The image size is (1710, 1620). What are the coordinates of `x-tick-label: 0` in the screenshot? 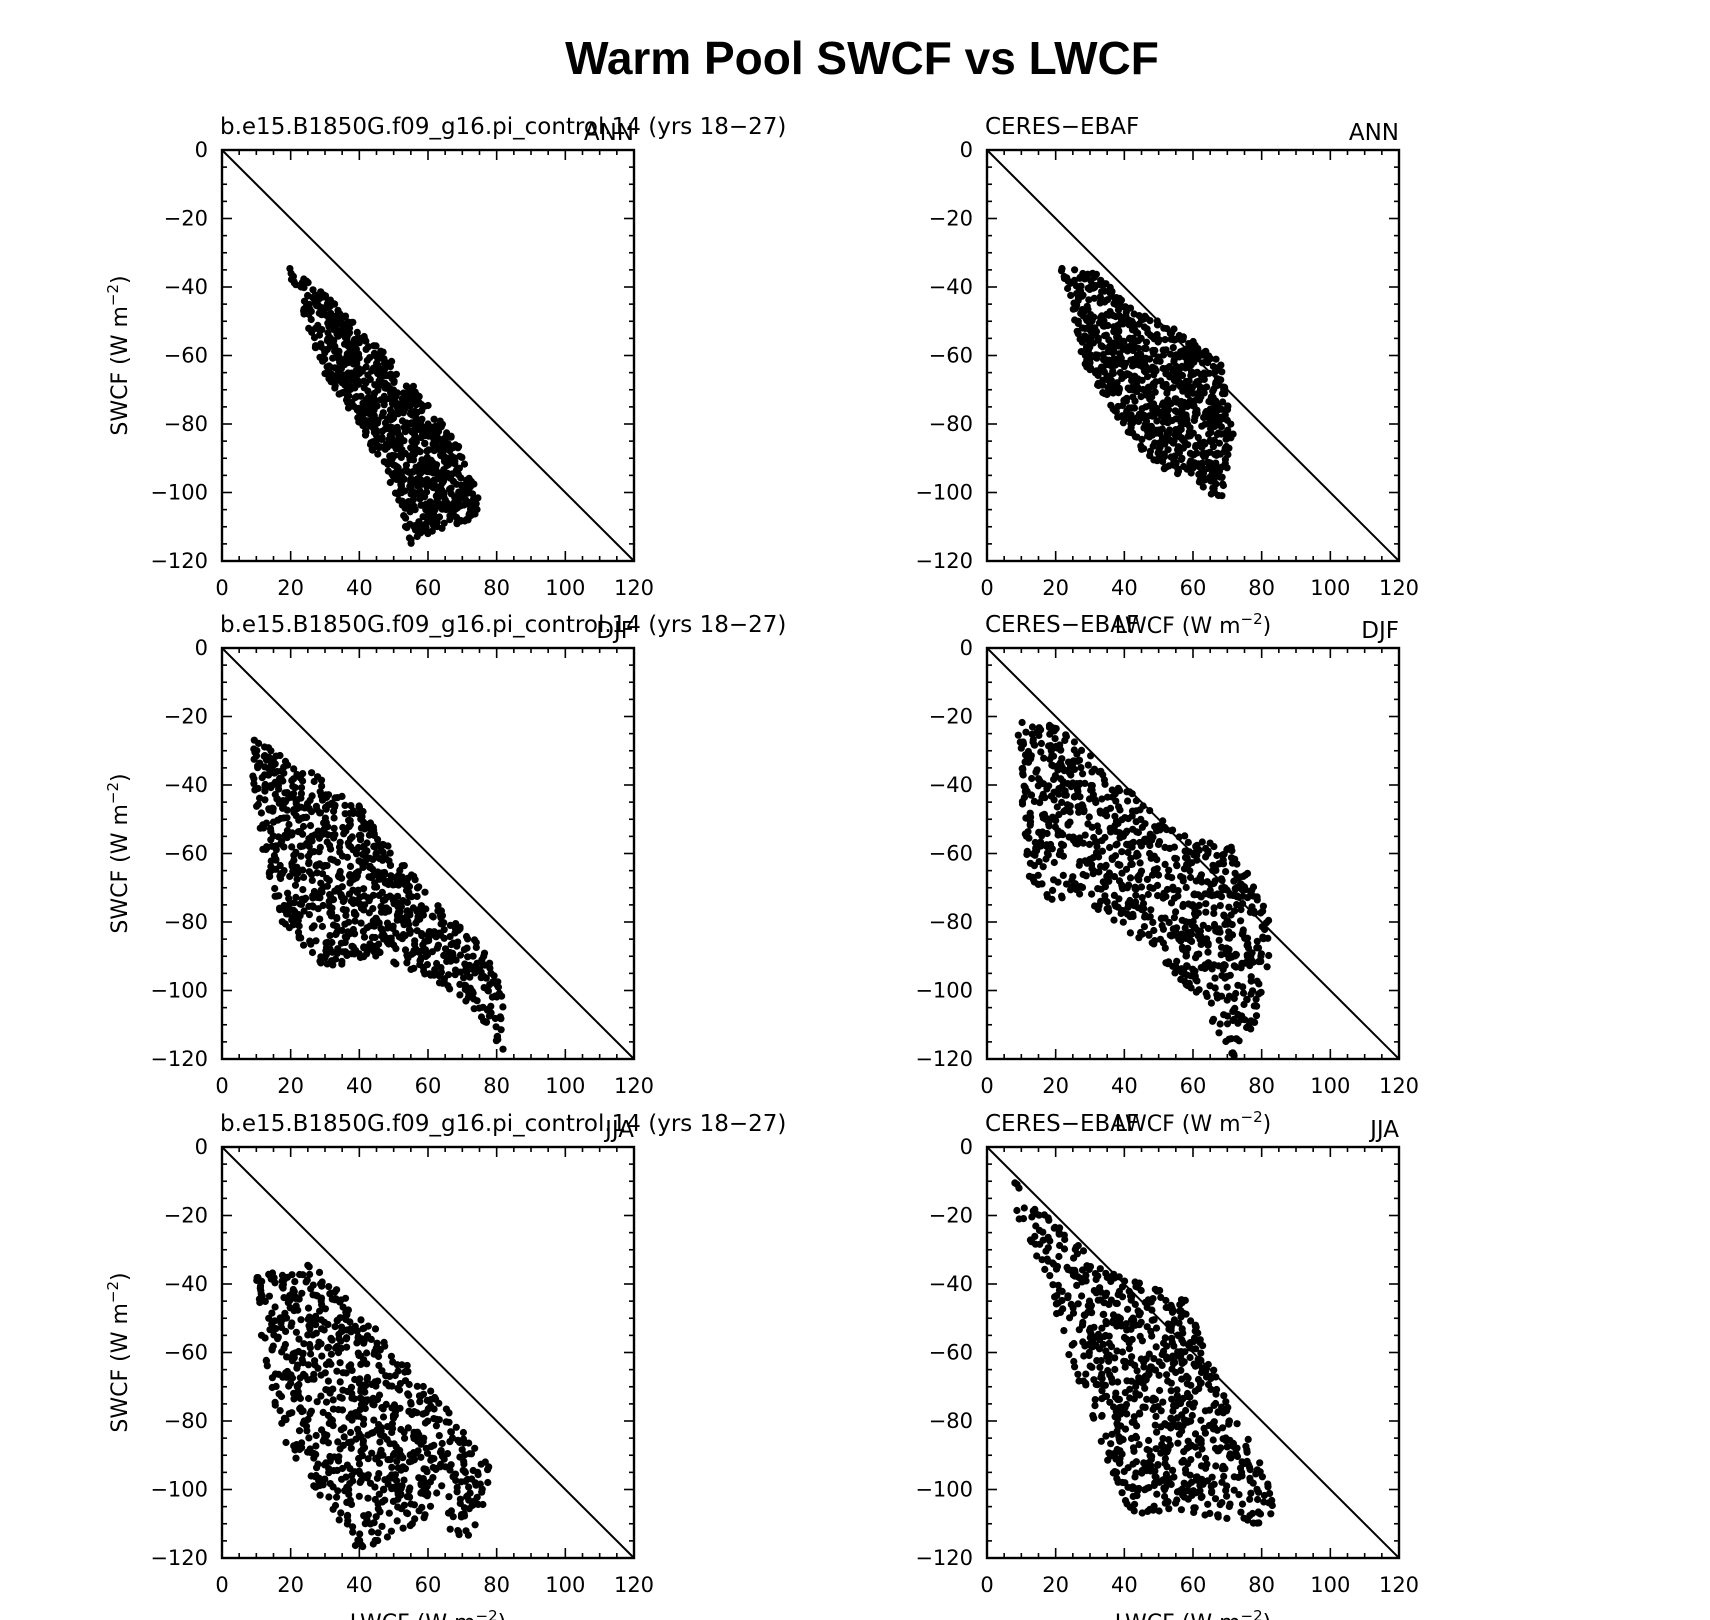 It's located at (986, 1086).